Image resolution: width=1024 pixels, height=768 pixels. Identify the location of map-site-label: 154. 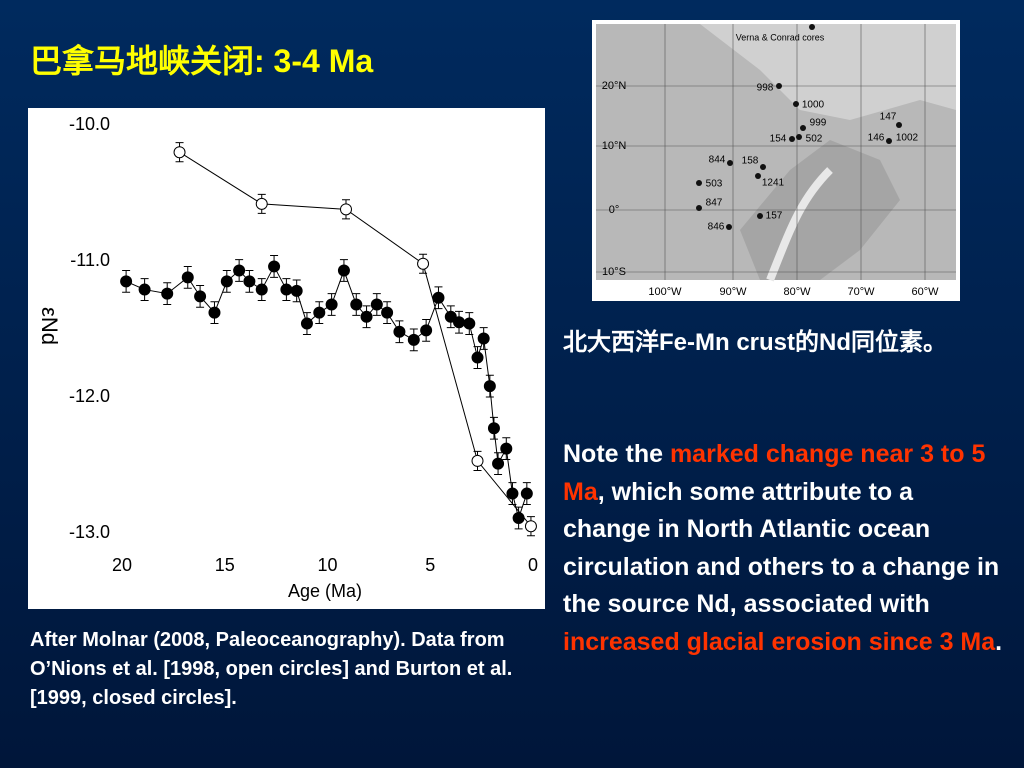
(778, 139).